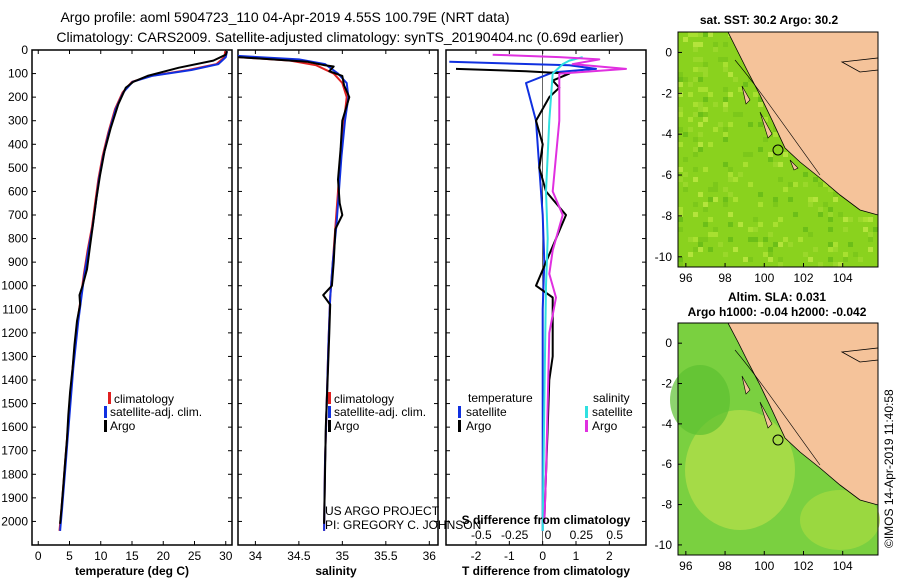 Image resolution: width=900 pixels, height=580 pixels. What do you see at coordinates (18, 239) in the screenshot?
I see `ytick-label: 800` at bounding box center [18, 239].